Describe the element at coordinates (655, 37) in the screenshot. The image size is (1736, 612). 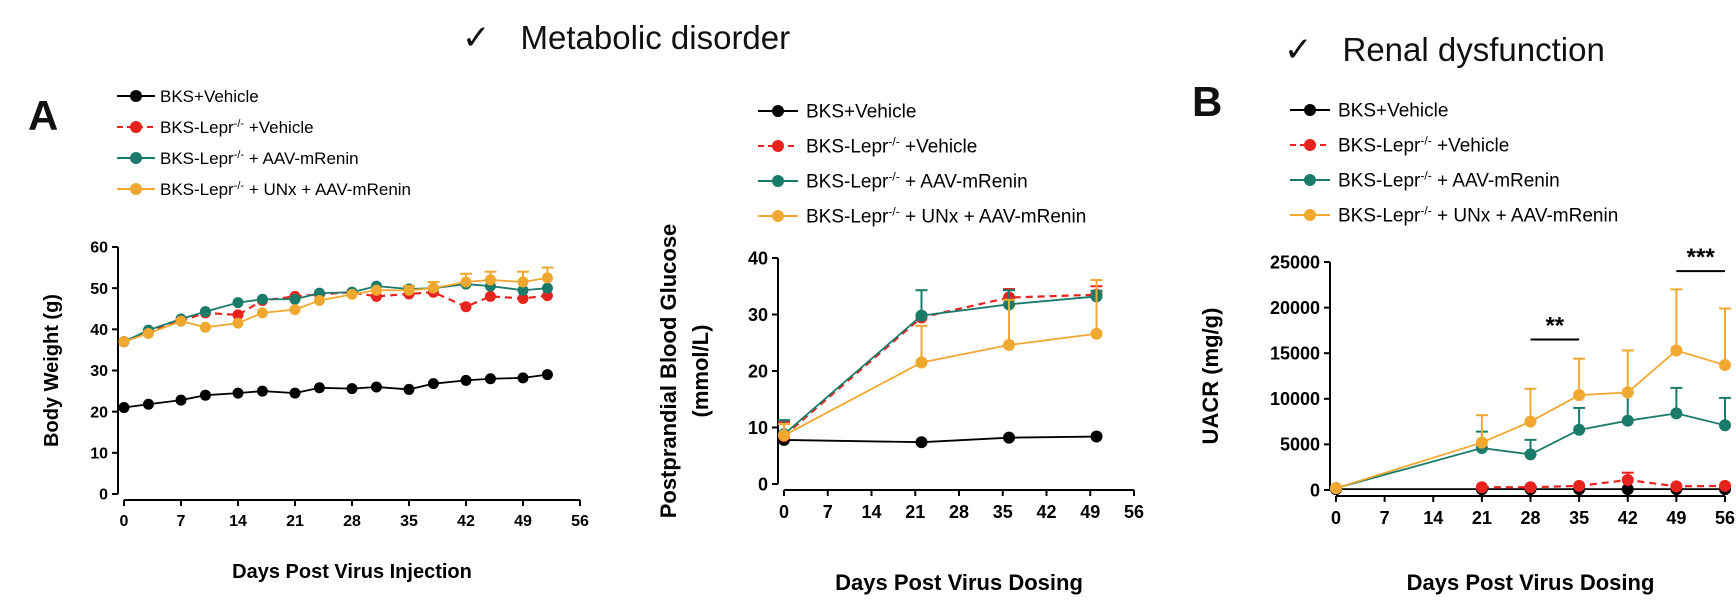
I see `metabolic-title: Metabolic disorder` at that location.